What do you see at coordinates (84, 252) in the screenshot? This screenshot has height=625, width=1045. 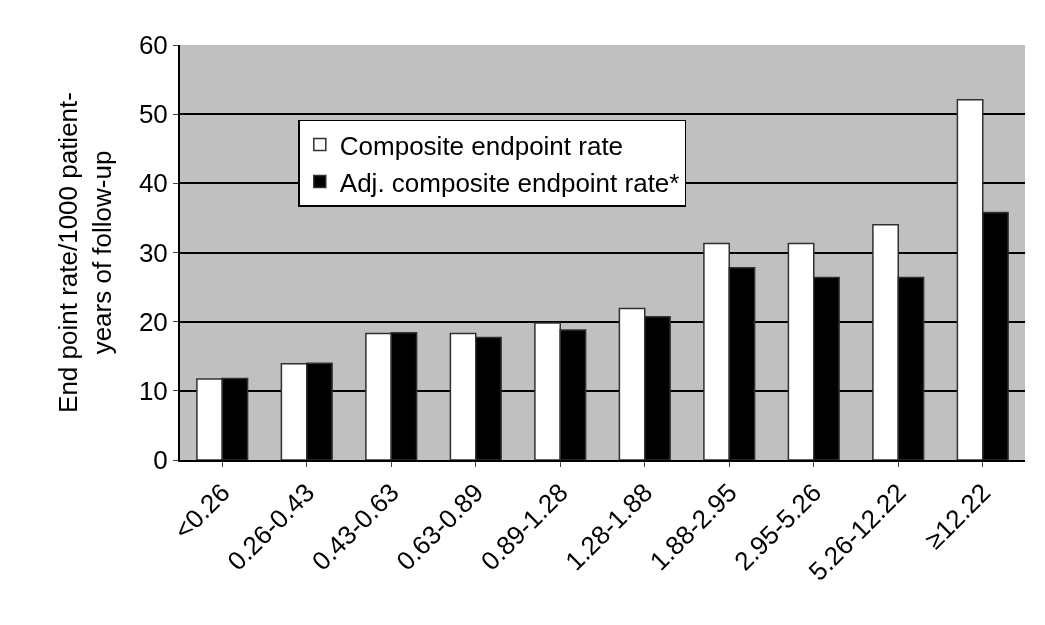 I see `y-axis-title: End point rate/1000 patient- years of follow-up` at bounding box center [84, 252].